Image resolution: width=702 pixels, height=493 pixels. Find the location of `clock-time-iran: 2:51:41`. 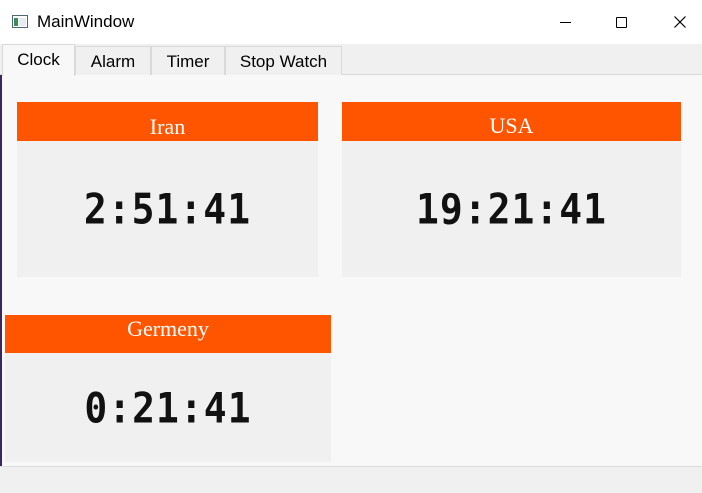

clock-time-iran: 2:51:41 is located at coordinates (167, 209).